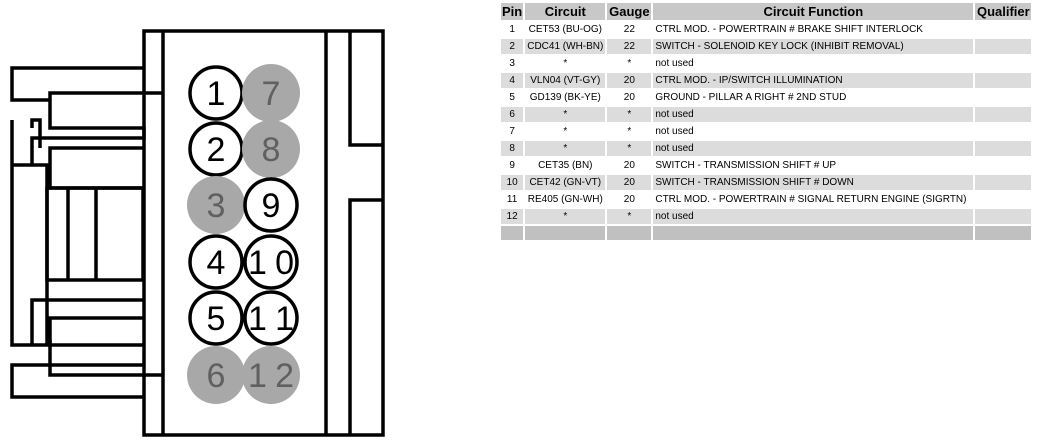 The height and width of the screenshot is (446, 1041). What do you see at coordinates (1003, 11) in the screenshot?
I see `header-qualifier: Qualifier` at bounding box center [1003, 11].